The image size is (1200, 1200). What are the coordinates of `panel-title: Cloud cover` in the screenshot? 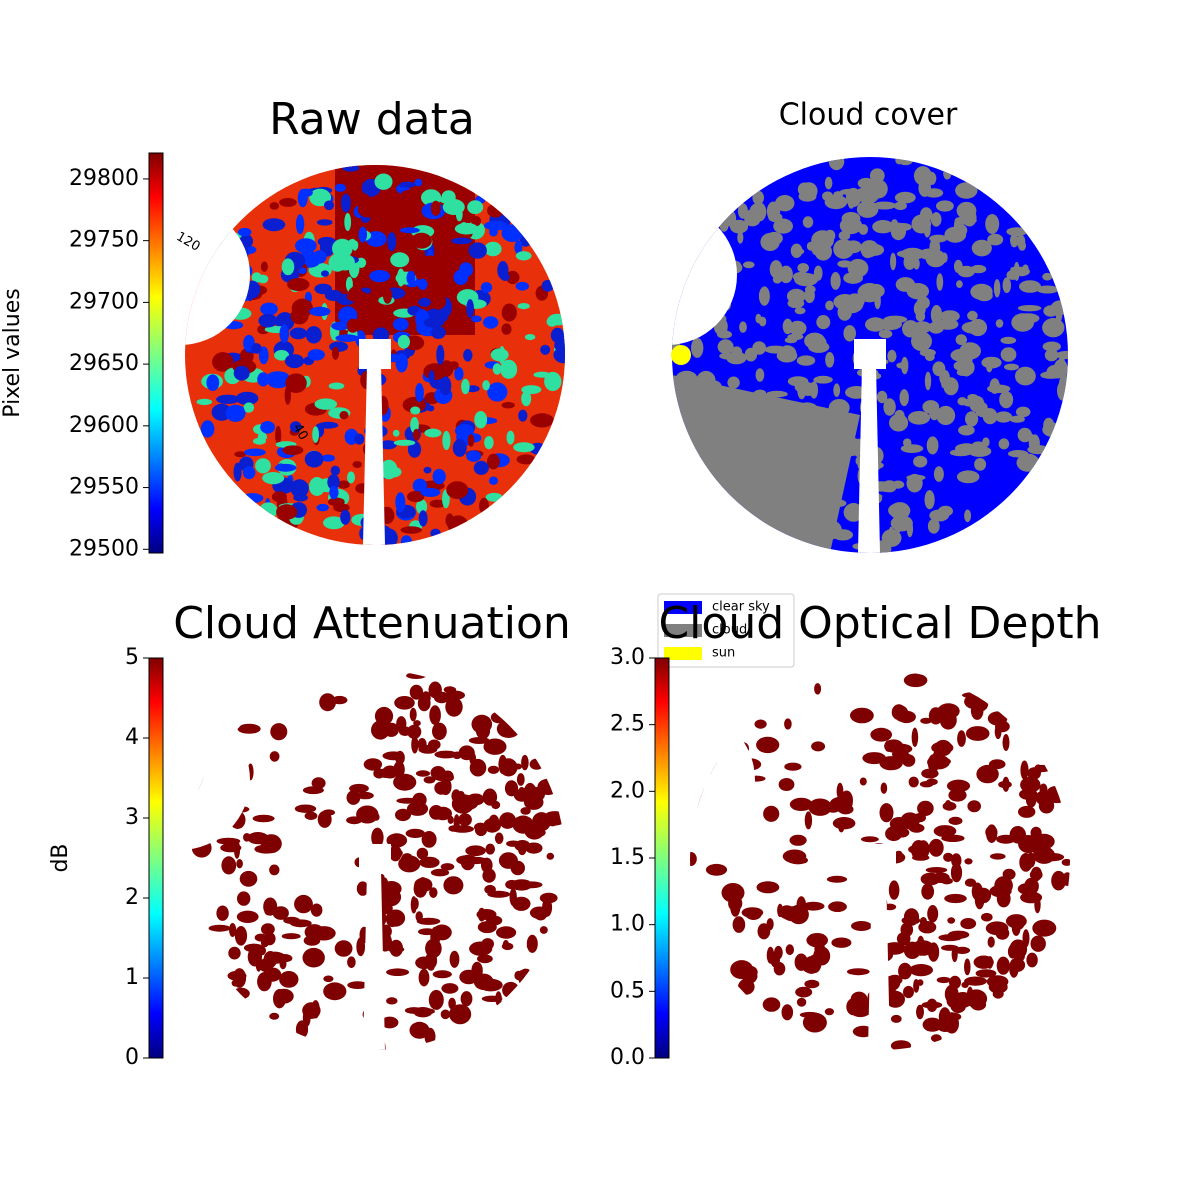 It's located at (868, 115).